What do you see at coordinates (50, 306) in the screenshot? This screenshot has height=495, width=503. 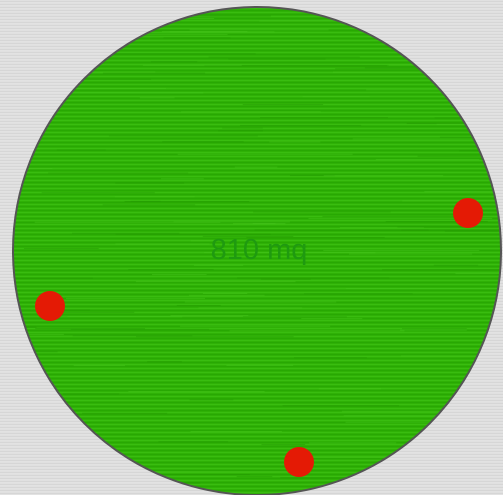 I see `sprinkler-left` at bounding box center [50, 306].